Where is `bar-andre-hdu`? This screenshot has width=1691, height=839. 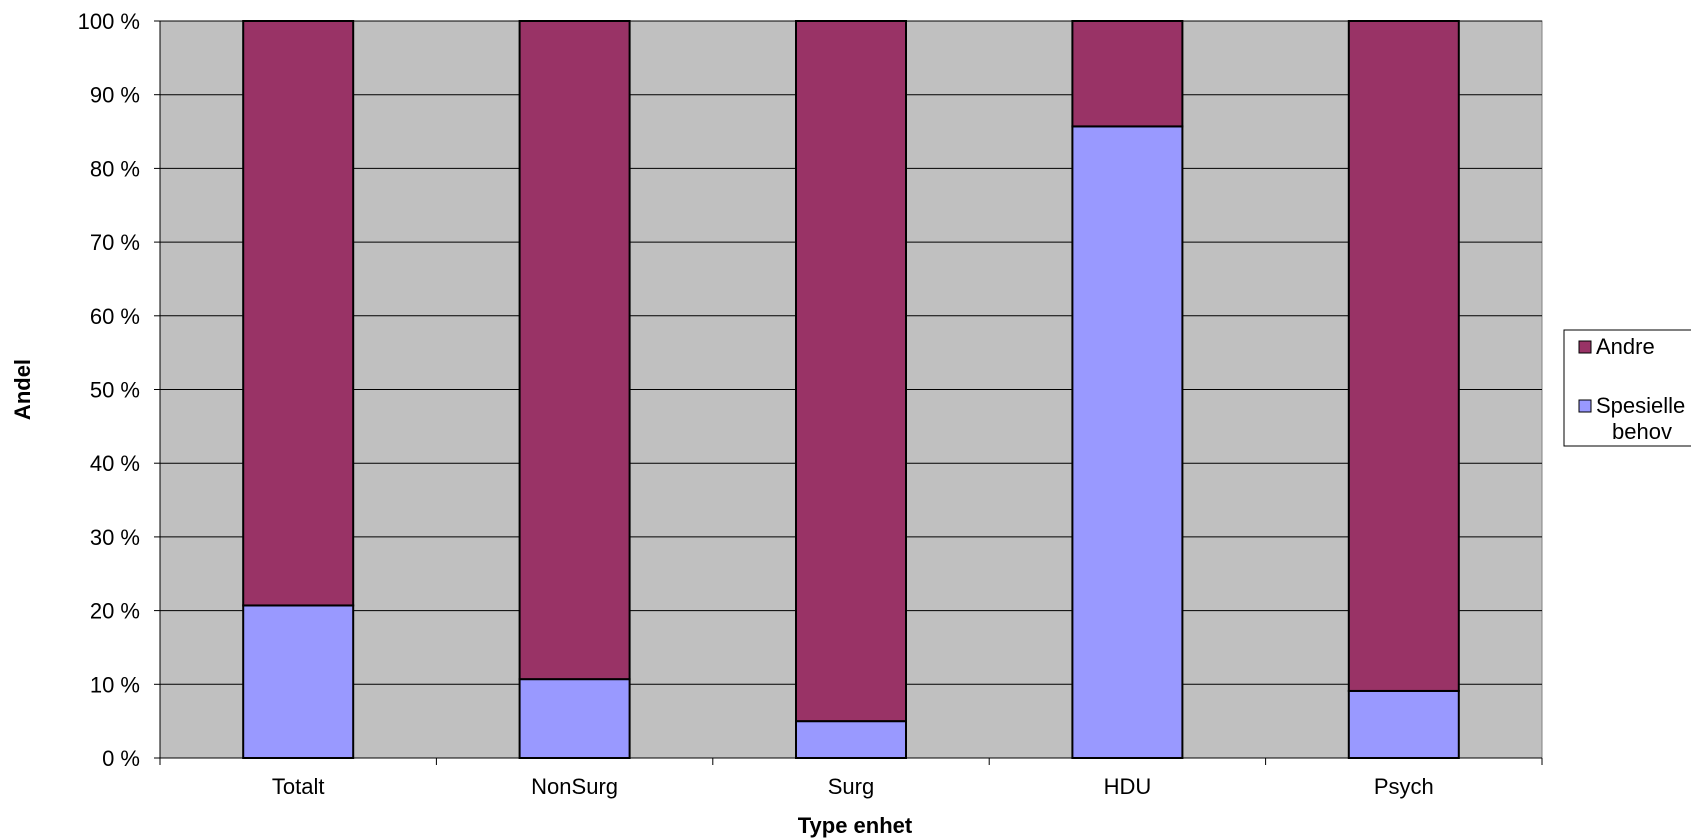
bar-andre-hdu is located at coordinates (1127, 74).